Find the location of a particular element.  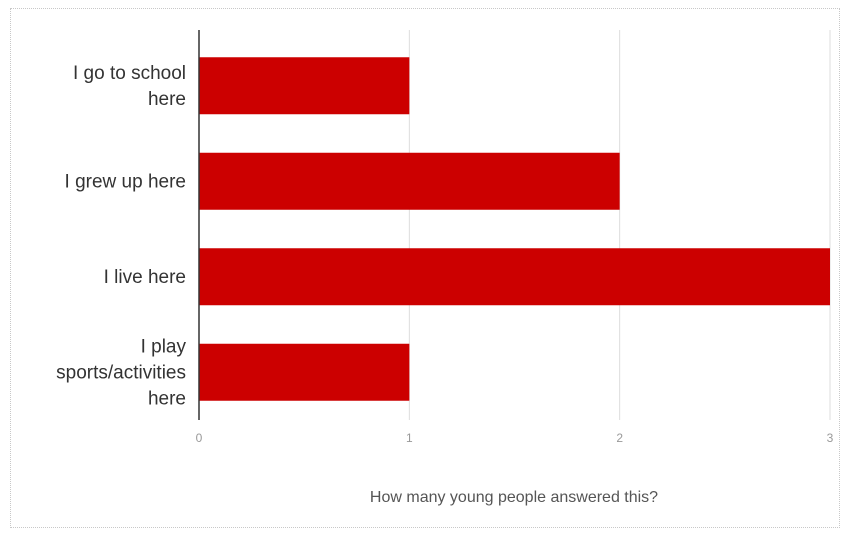

x-tick-labels: 0 1 2 3 is located at coordinates (515, 438).